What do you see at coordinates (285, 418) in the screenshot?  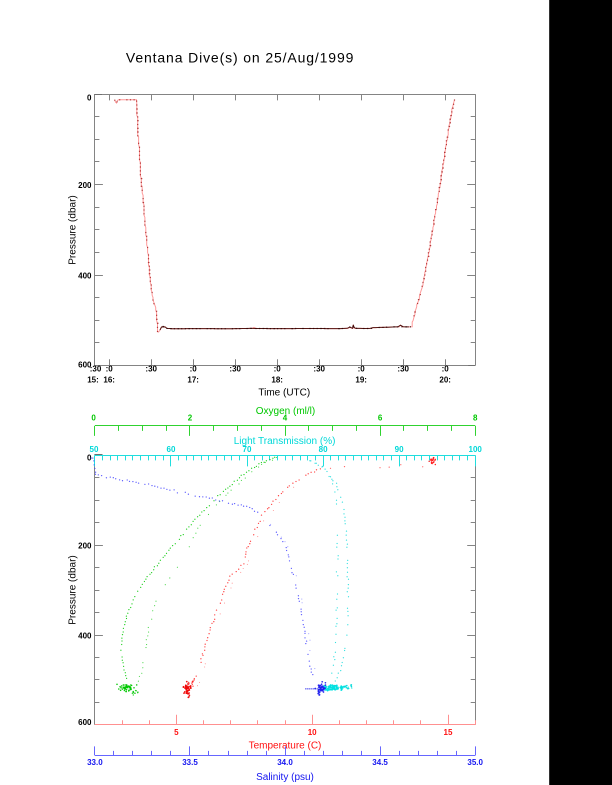 I see `svg-text: 4` at bounding box center [285, 418].